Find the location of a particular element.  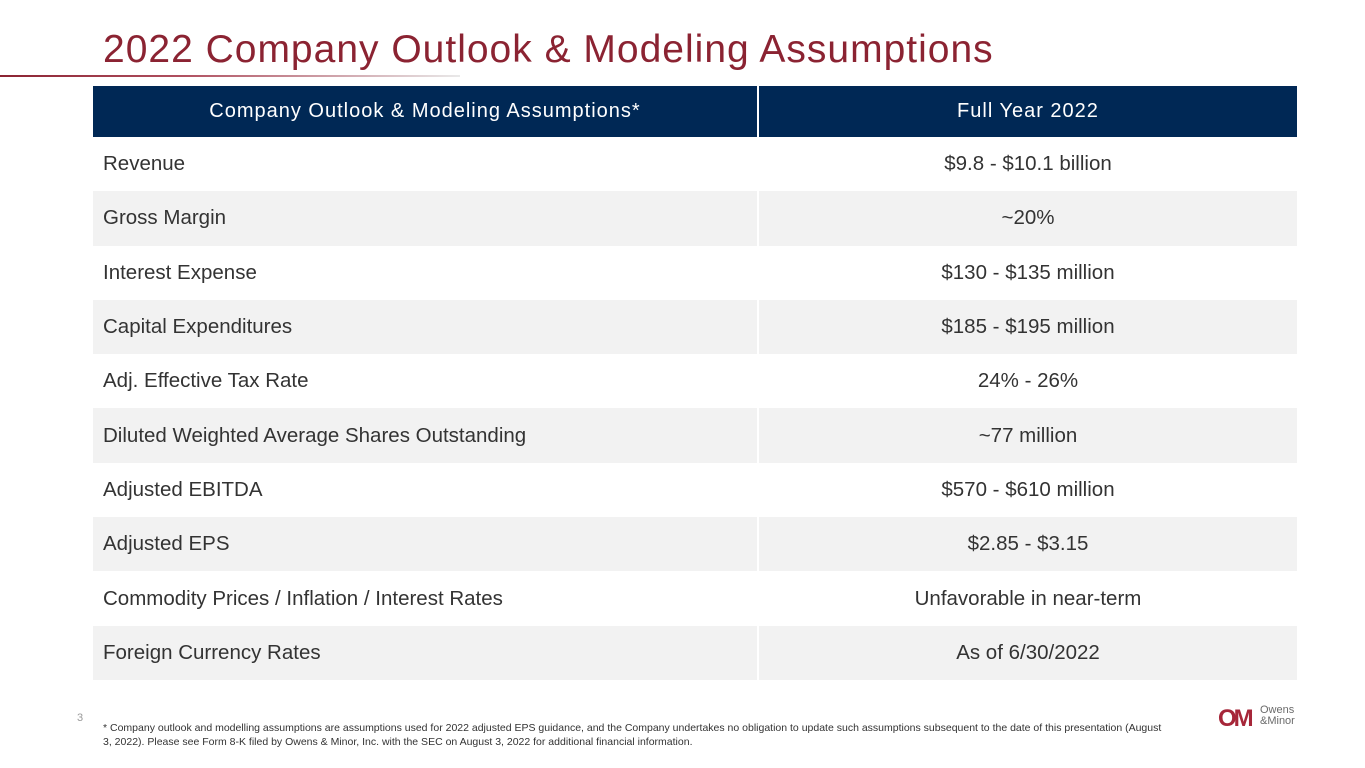

table-row: Adj. Effective Tax Rate 24% - 26% is located at coordinates (695, 381).